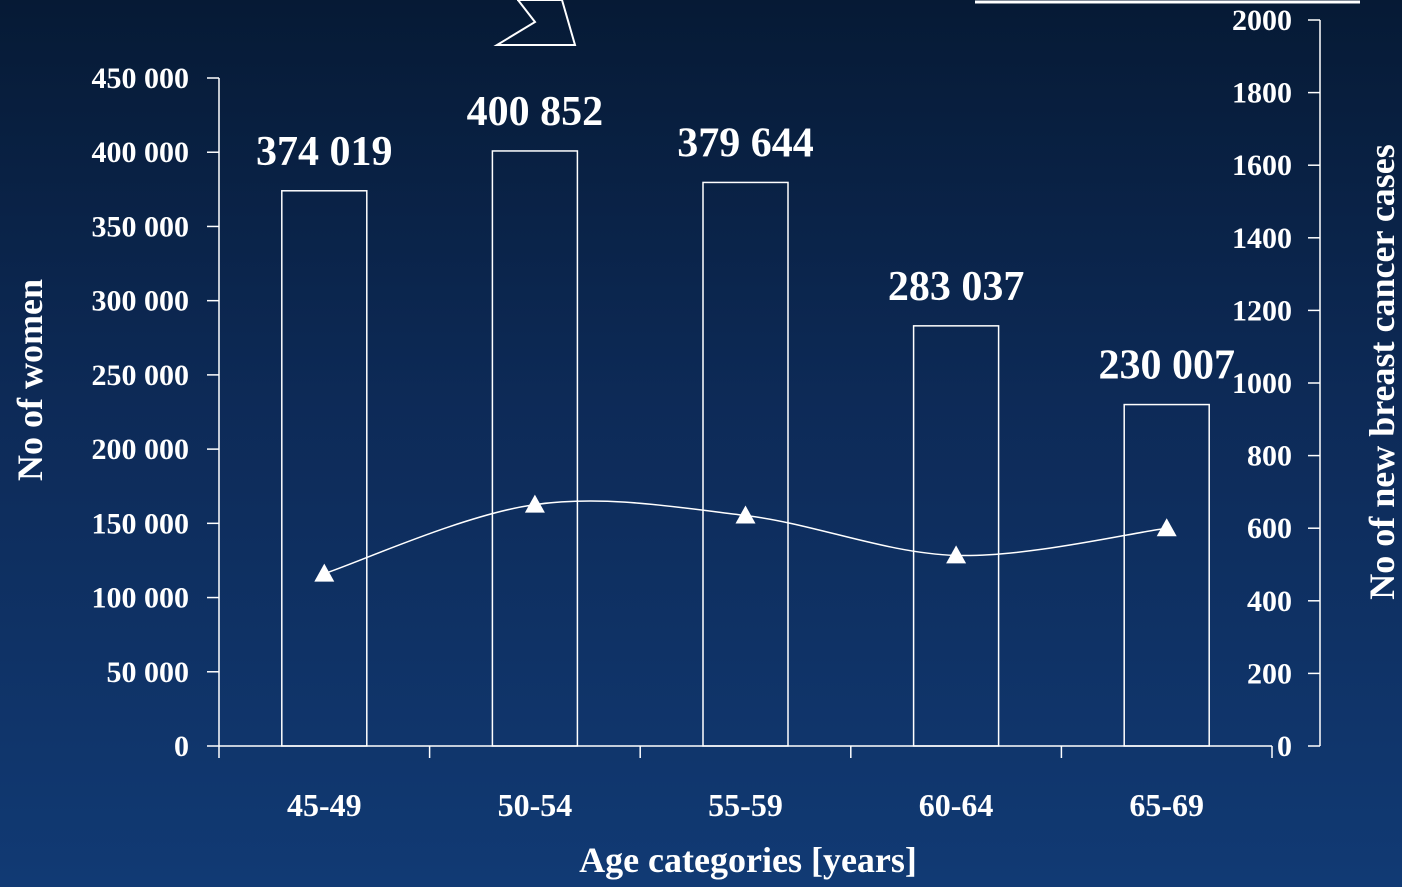  What do you see at coordinates (141, 598) in the screenshot?
I see `y-tick-label: 100 000` at bounding box center [141, 598].